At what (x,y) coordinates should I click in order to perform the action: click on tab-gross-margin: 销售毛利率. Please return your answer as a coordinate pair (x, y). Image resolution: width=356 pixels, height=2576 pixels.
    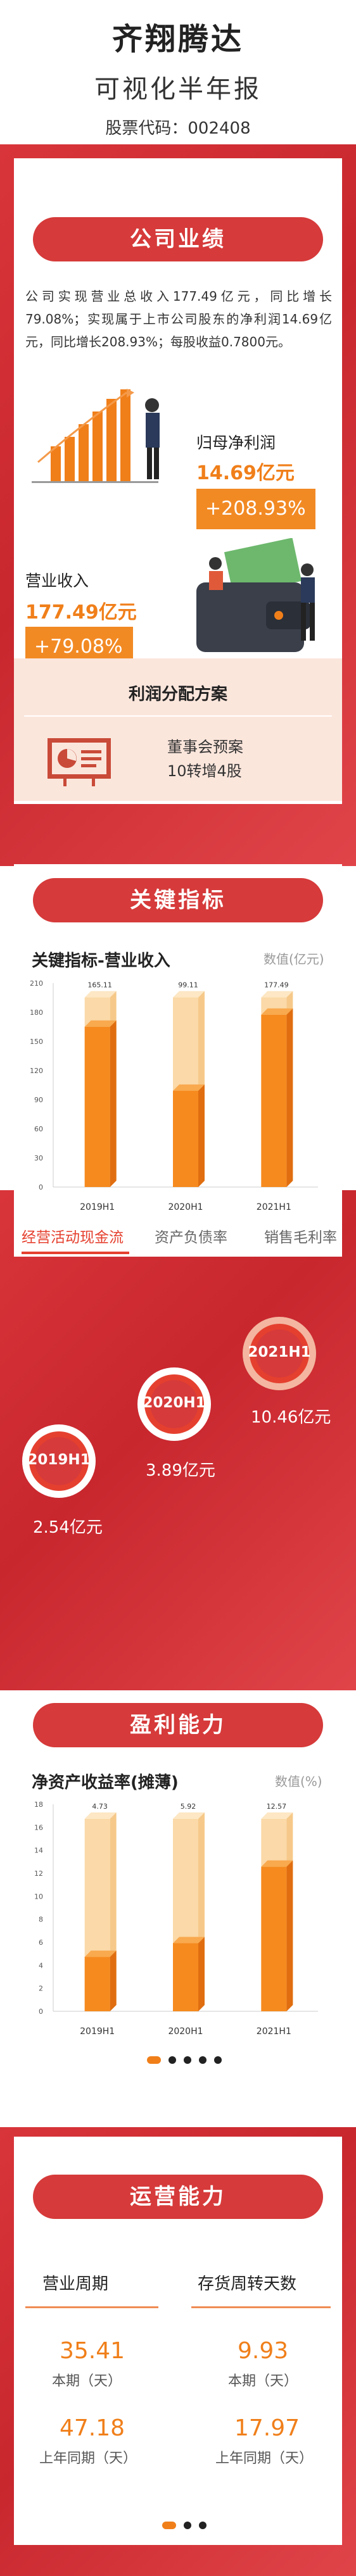
    Looking at the image, I should click on (300, 1237).